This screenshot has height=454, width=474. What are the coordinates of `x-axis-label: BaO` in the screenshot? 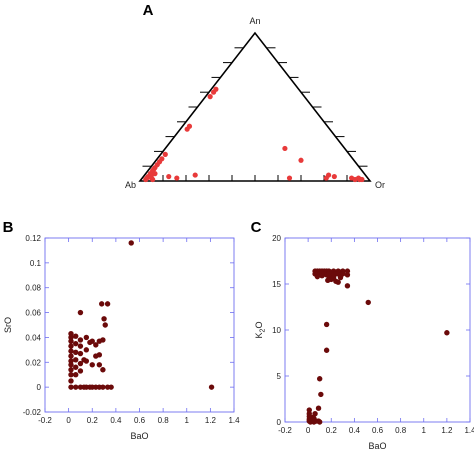 It's located at (139, 436).